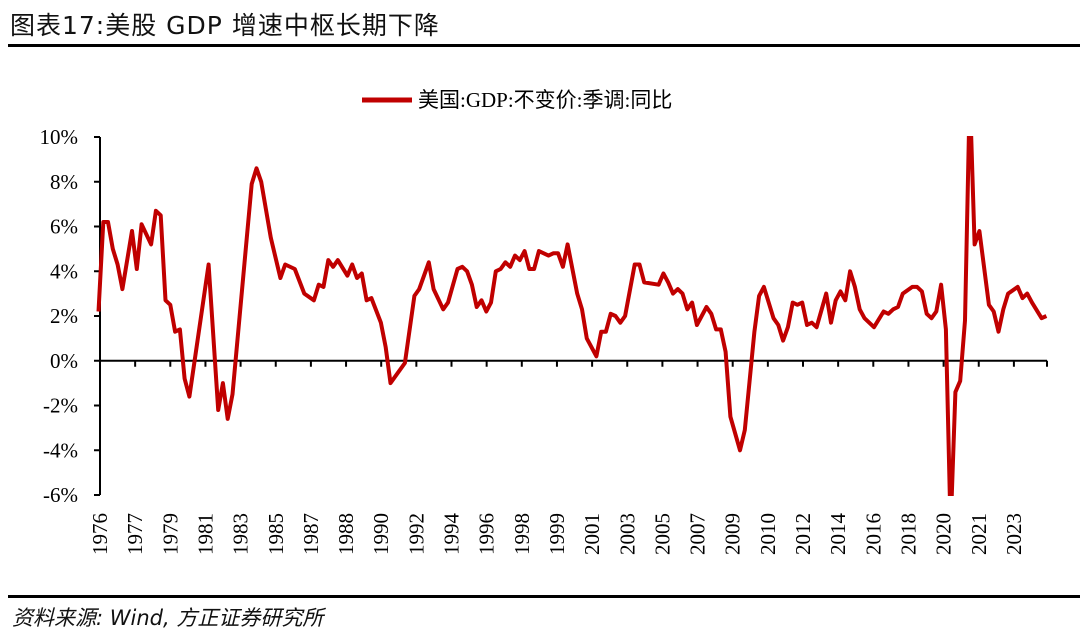  I want to click on y-tick-label: -2%, so click(60, 406).